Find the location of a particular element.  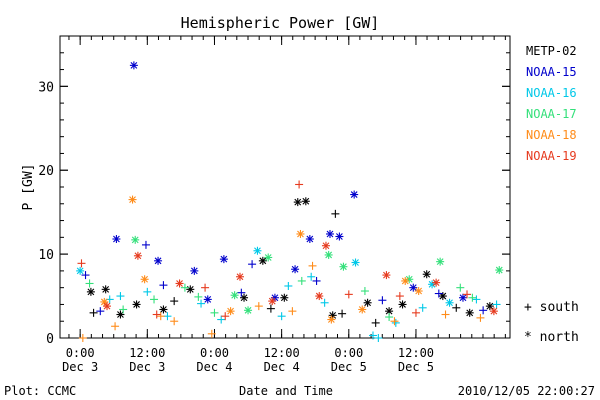

y-tick-label: 10 is located at coordinates (46, 255).